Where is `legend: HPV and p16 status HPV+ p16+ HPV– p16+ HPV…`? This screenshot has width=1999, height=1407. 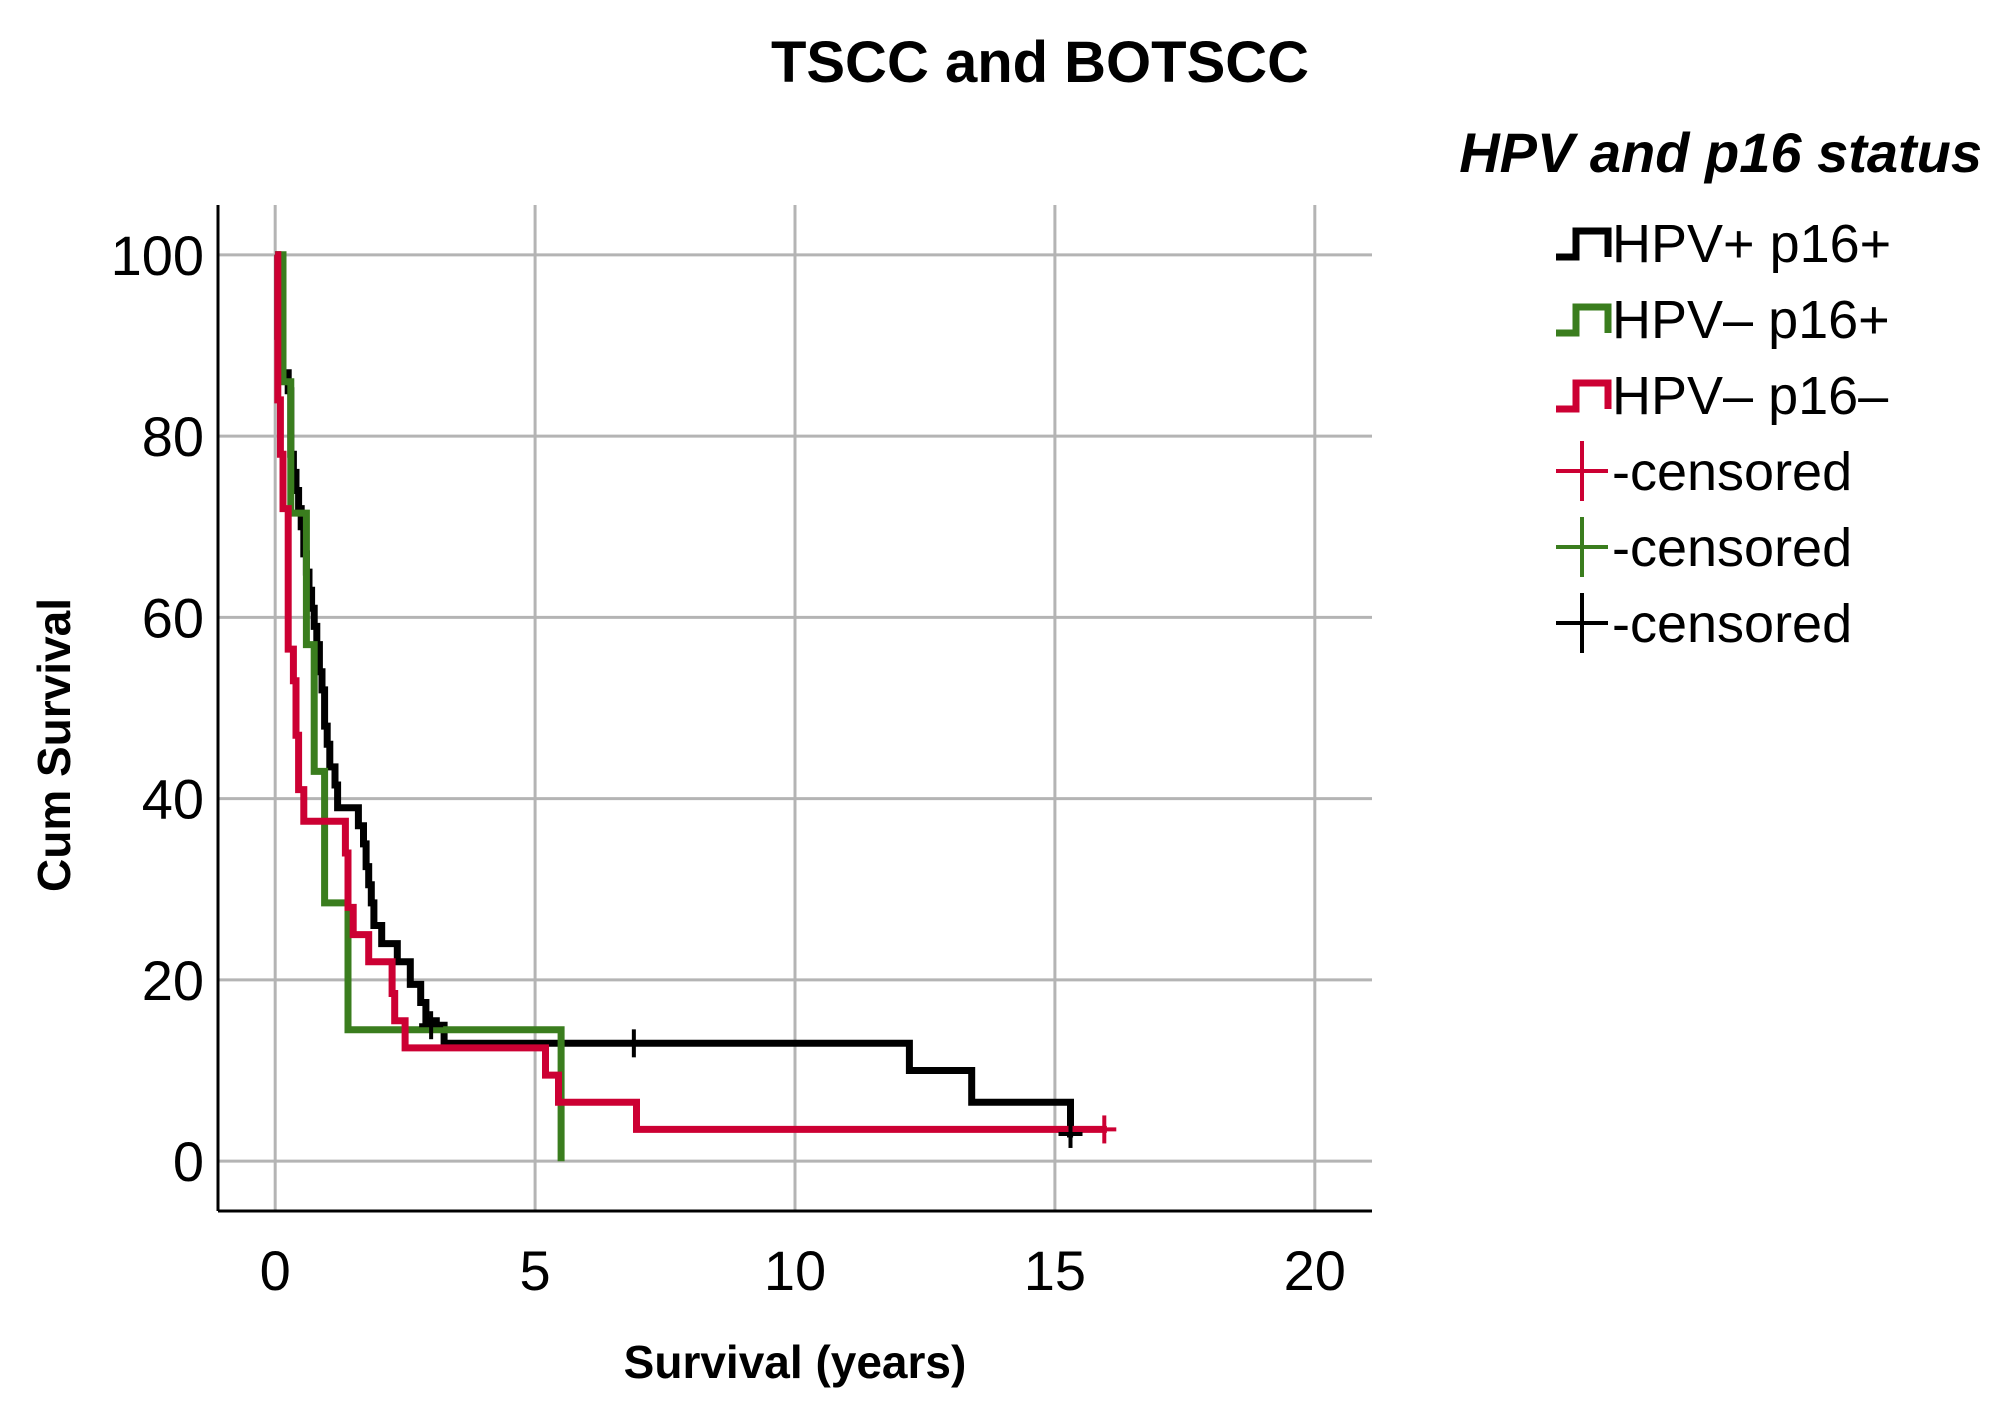
legend: HPV and p16 status HPV+ p16+ HPV– p16+ HPV… is located at coordinates (1720, 387).